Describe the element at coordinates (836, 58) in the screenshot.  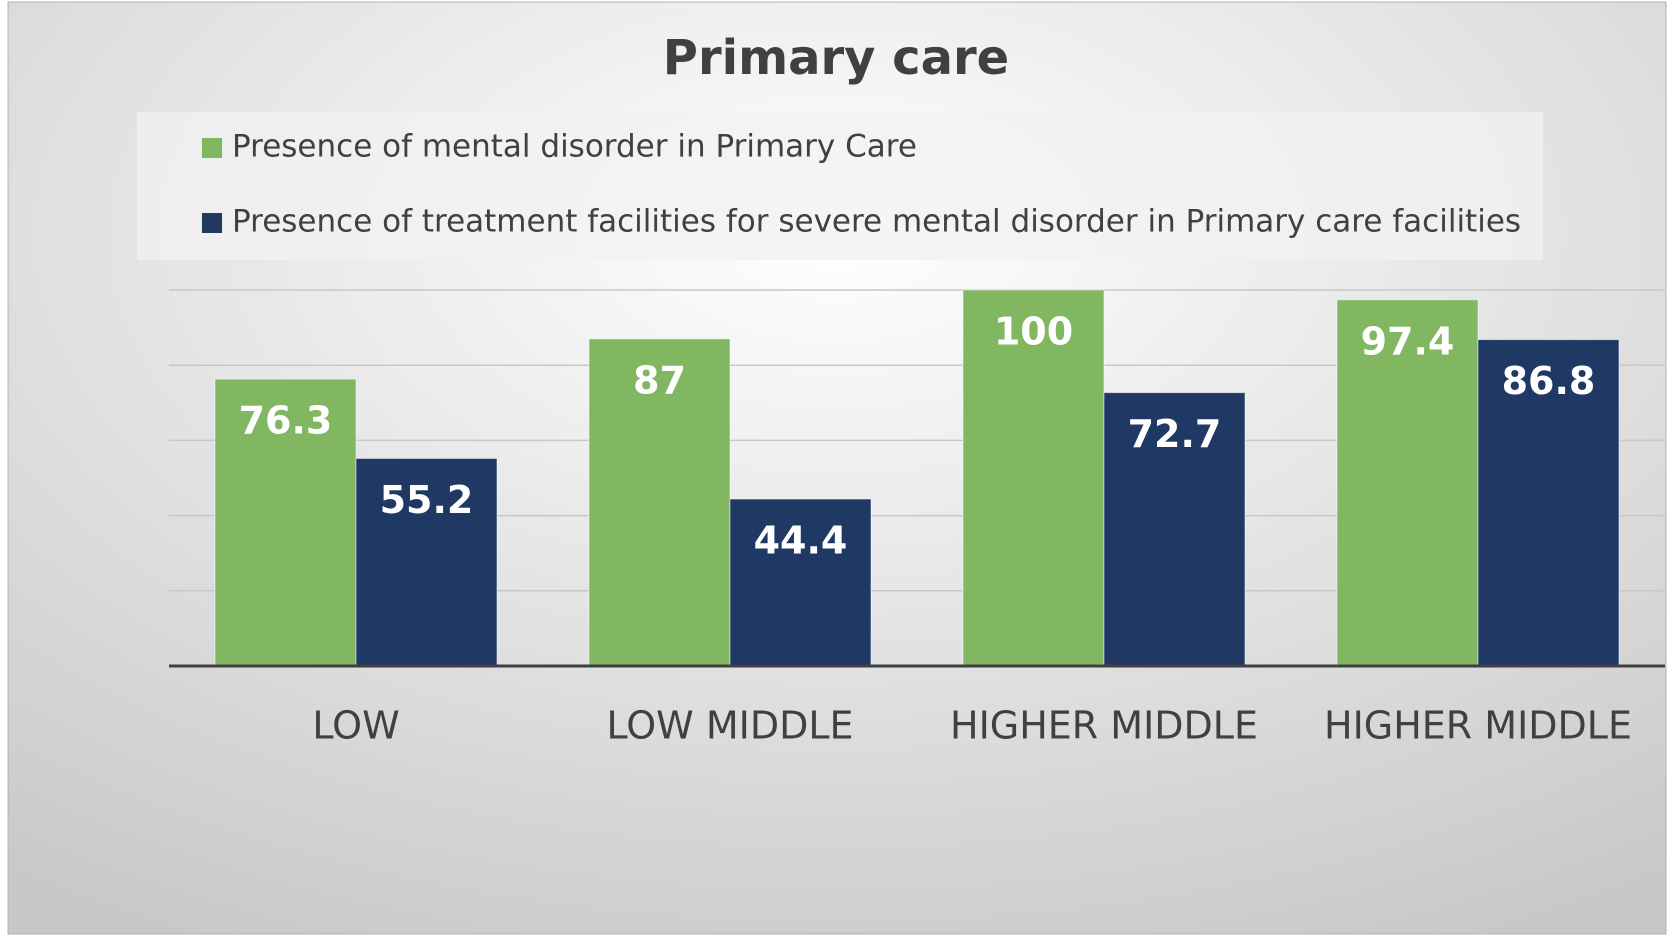
I see `chart-title: Primary care` at that location.